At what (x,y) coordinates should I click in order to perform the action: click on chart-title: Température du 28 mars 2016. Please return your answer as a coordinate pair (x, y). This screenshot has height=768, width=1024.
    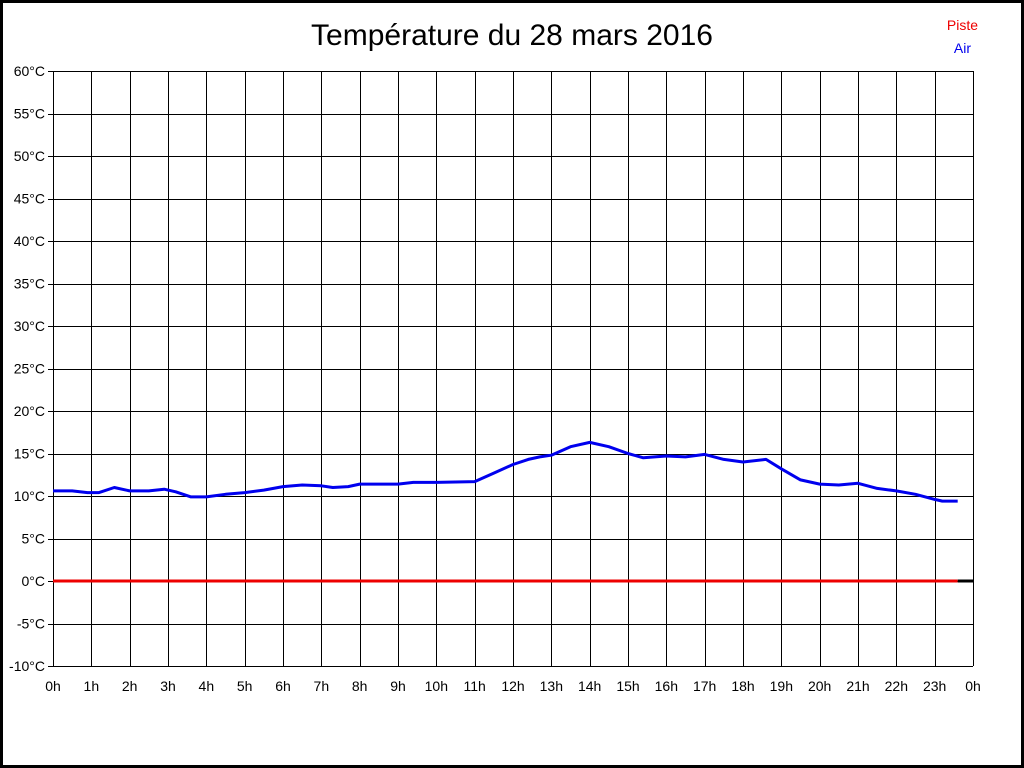
    Looking at the image, I should click on (512, 35).